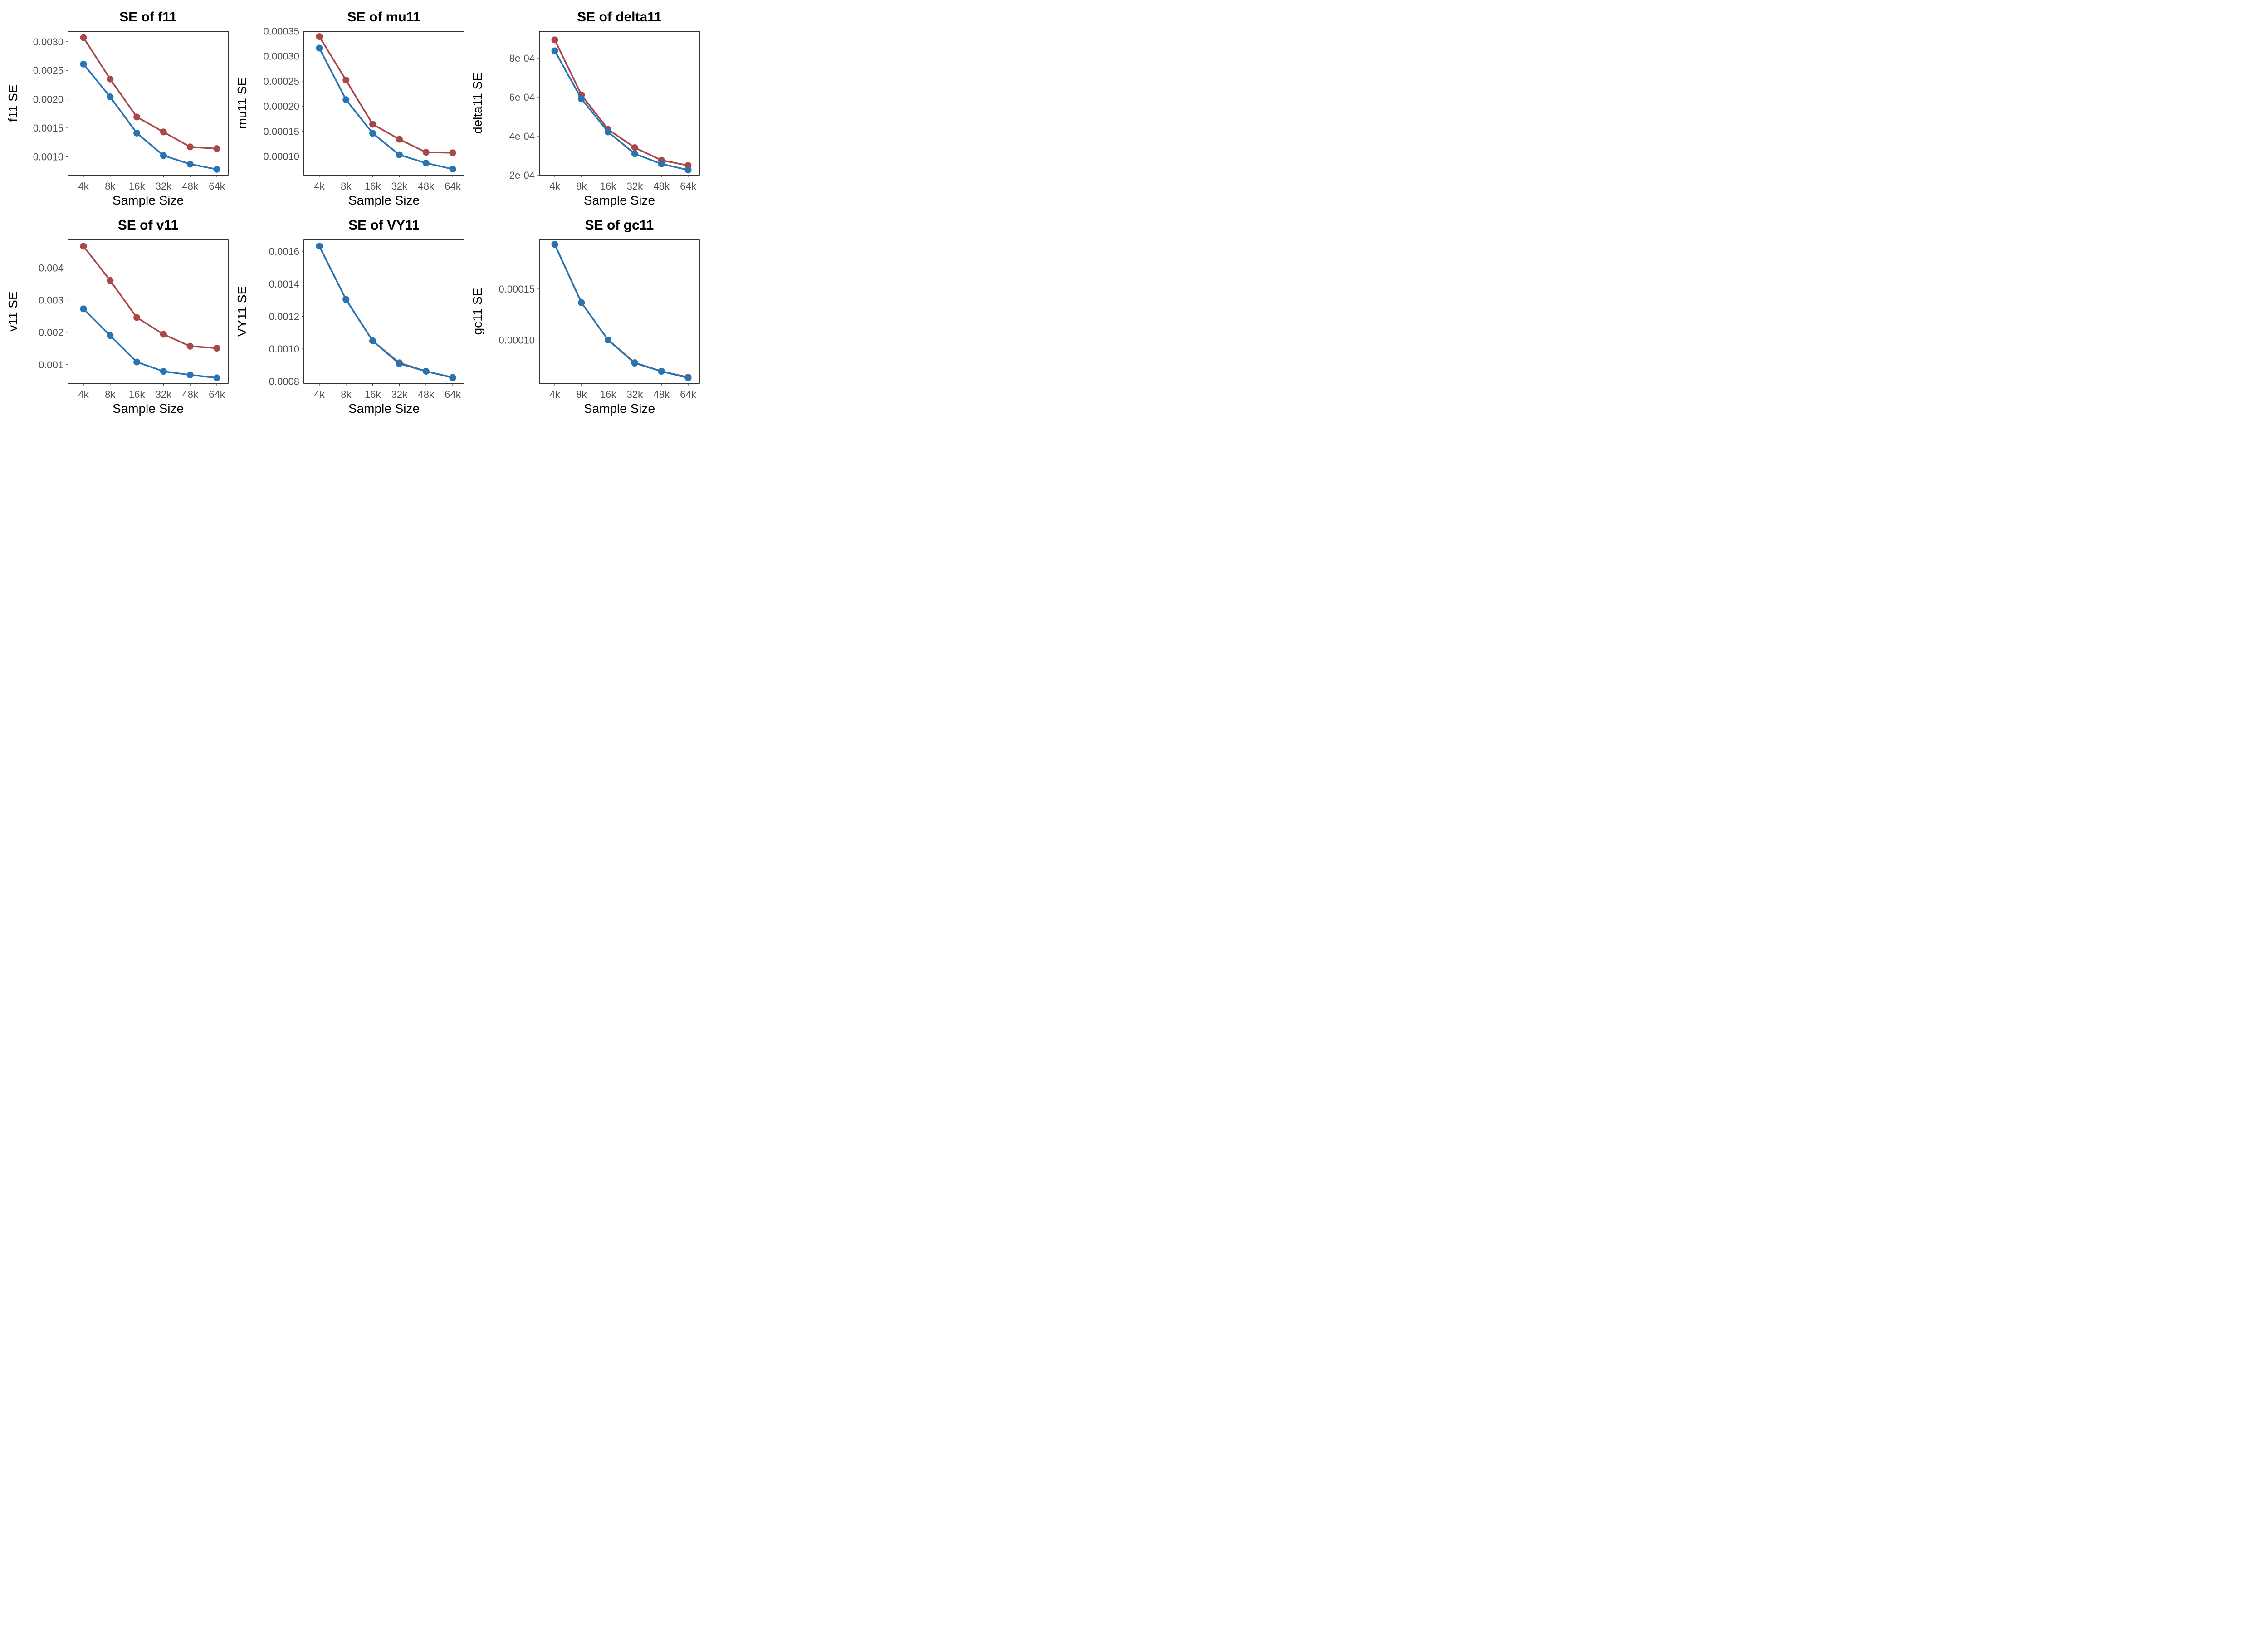 This screenshot has height=1633, width=2268. What do you see at coordinates (281, 131) in the screenshot?
I see `y-tick-label: 0.00015` at bounding box center [281, 131].